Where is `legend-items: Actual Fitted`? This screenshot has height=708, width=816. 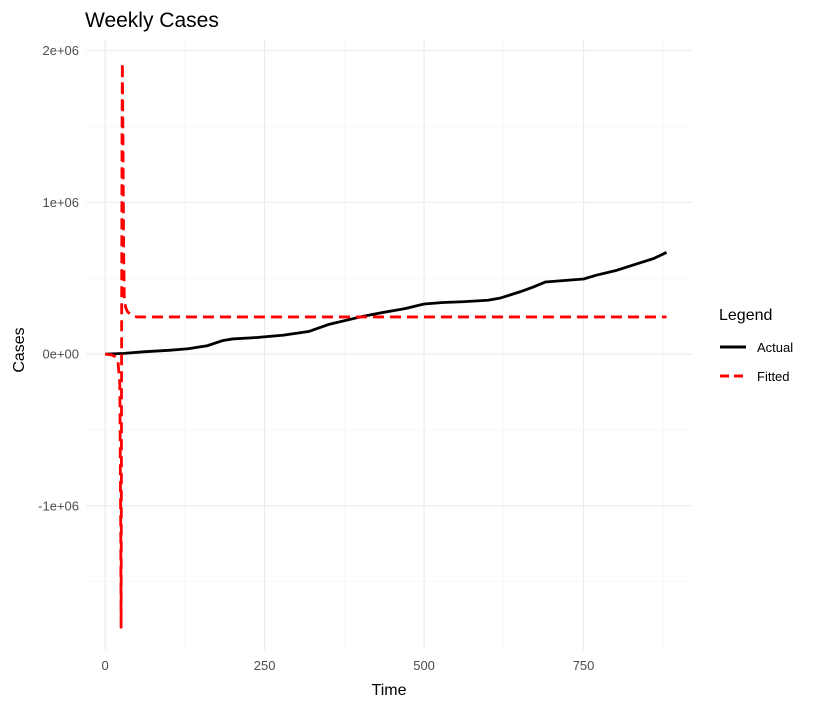 legend-items: Actual Fitted is located at coordinates (756, 362).